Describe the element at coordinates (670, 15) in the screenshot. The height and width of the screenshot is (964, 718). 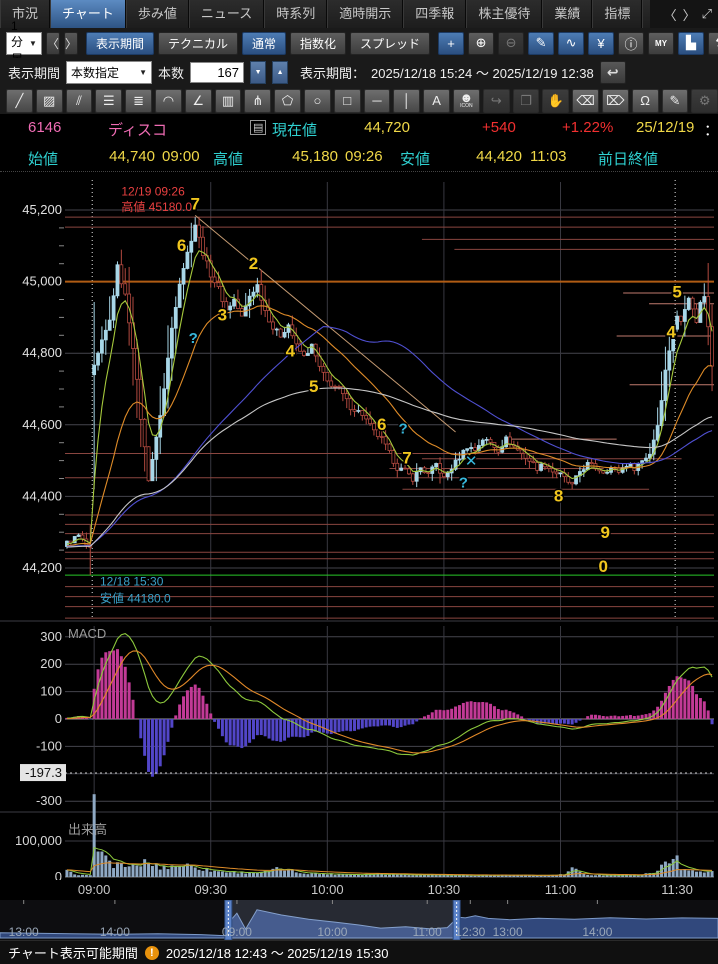
I see `scroll-tabs-left-button: 〈` at that location.